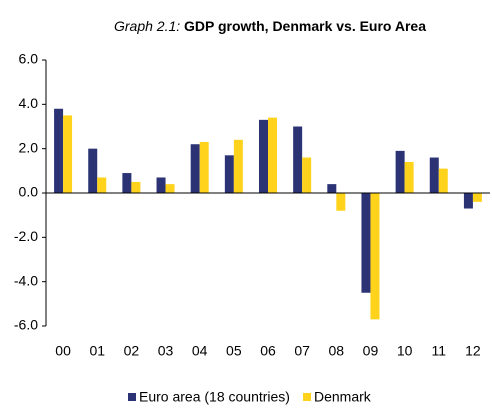  Describe the element at coordinates (343, 397) in the screenshot. I see `legend-label: Denmark` at that location.